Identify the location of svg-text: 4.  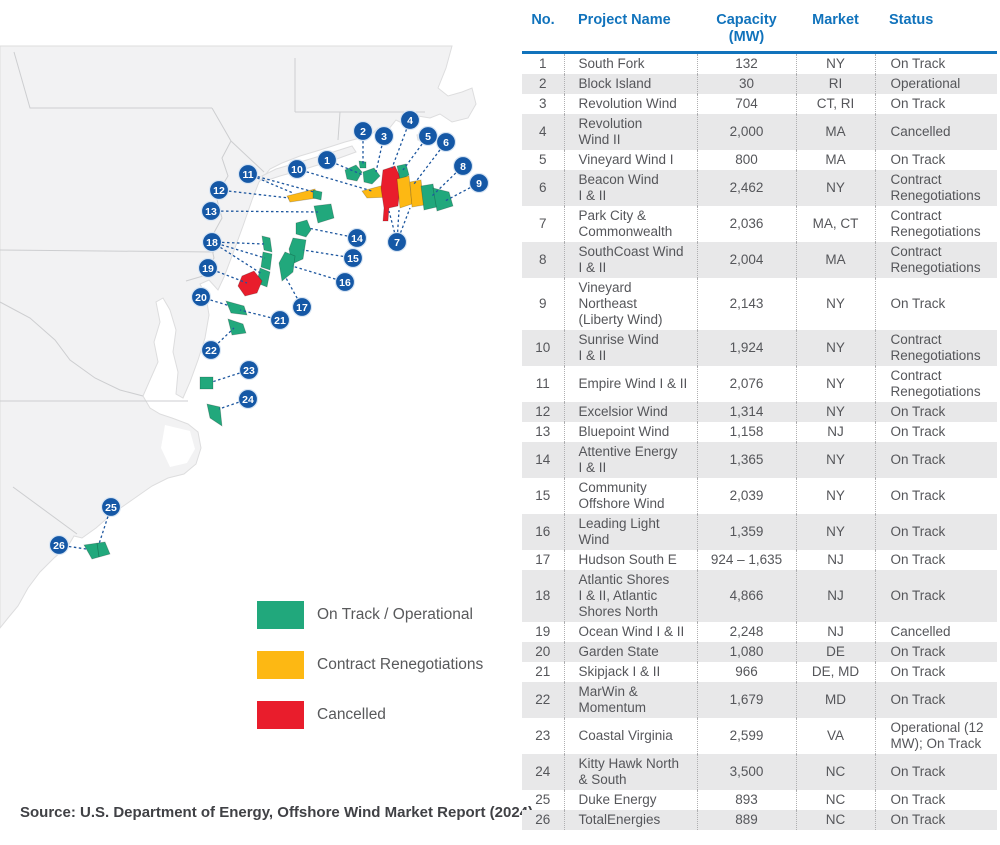
(410, 121).